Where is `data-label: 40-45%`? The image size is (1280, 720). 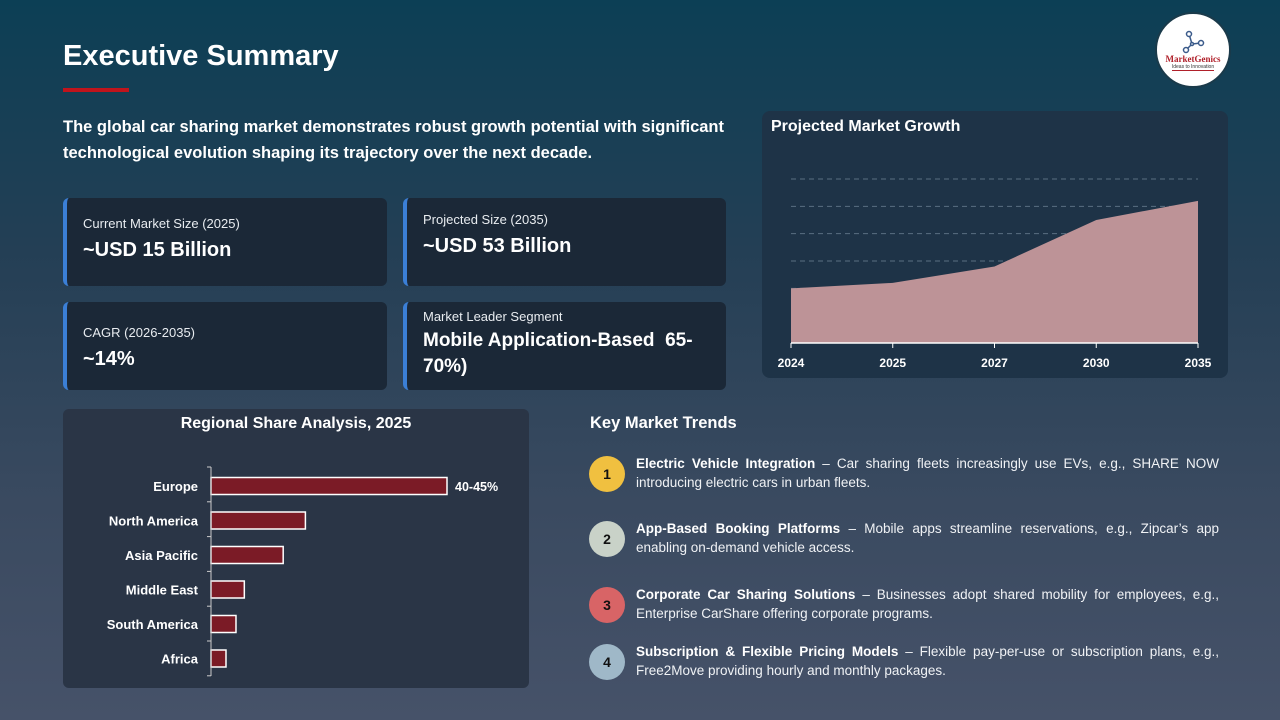
data-label: 40-45% is located at coordinates (476, 487).